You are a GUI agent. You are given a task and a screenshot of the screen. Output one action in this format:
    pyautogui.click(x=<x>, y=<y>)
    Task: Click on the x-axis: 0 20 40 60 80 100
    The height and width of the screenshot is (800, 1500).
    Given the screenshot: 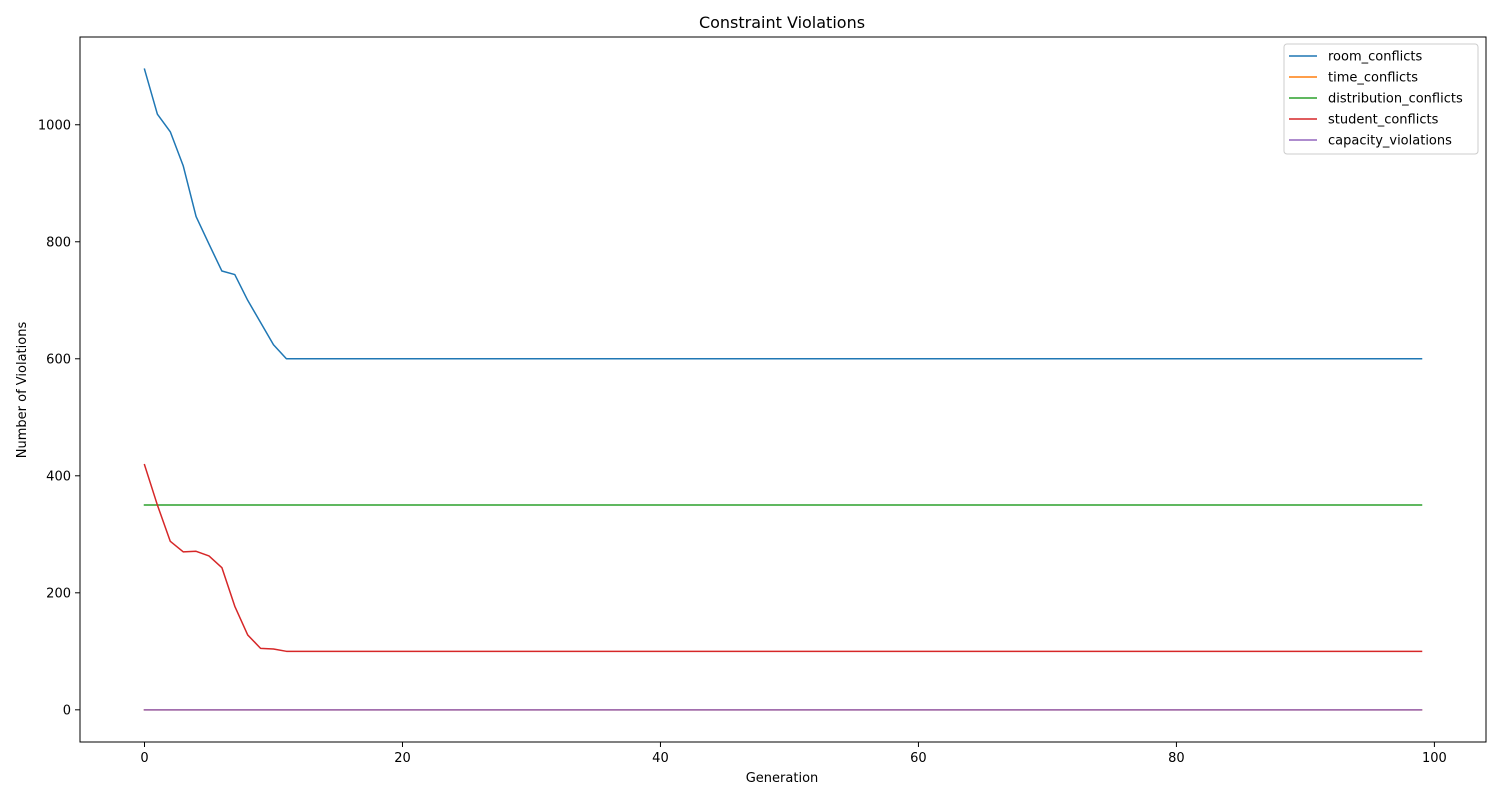 What is the action you would take?
    pyautogui.click(x=793, y=754)
    